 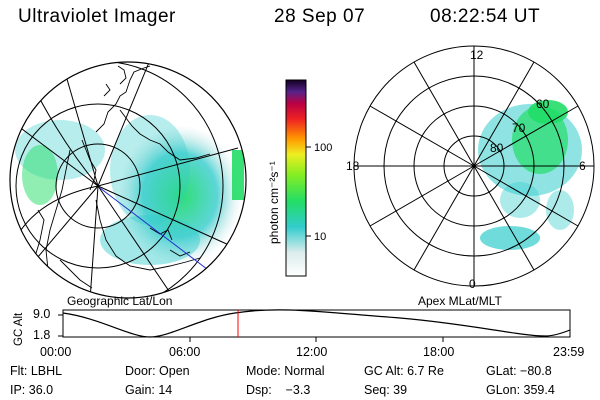 What do you see at coordinates (157, 371) in the screenshot?
I see `info-door: Door: Open` at bounding box center [157, 371].